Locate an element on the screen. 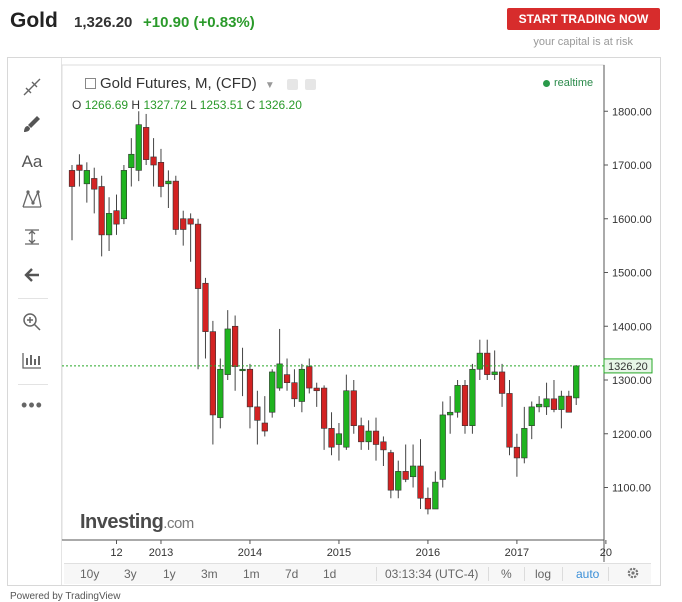 The height and width of the screenshot is (602, 682). ohlc-low-label: L is located at coordinates (193, 105).